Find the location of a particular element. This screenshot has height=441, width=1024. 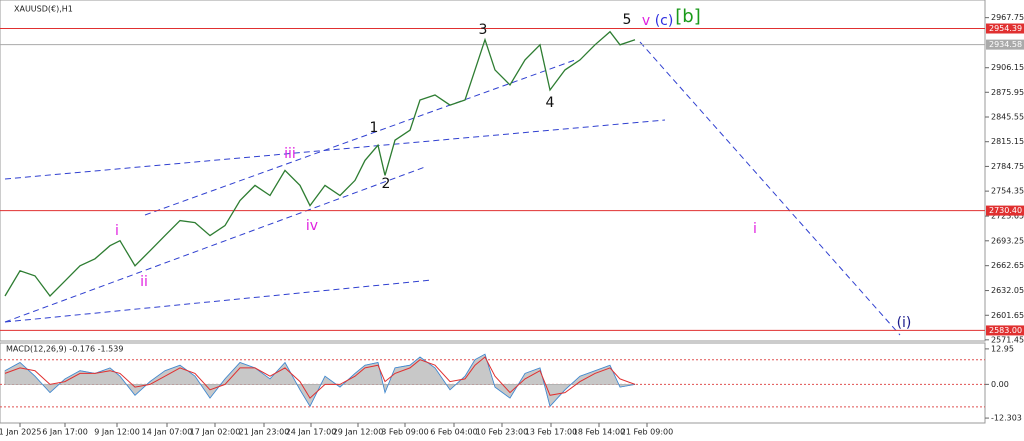

x-tick-label: 1 Jan 2025 is located at coordinates (20, 432).